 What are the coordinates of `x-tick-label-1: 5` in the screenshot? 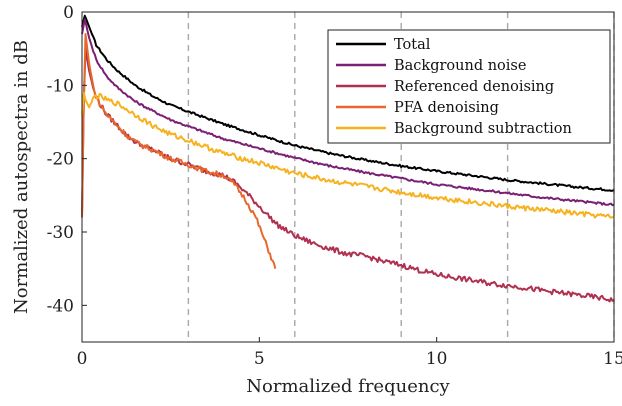 It's located at (259, 359).